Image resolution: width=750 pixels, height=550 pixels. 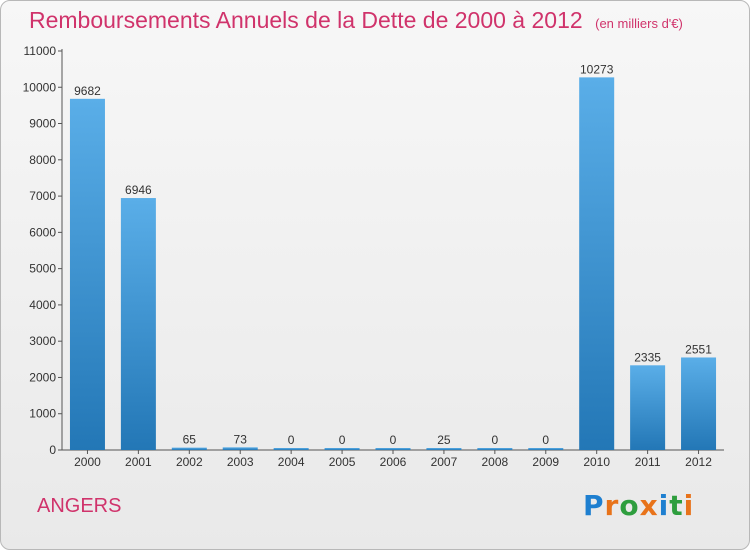 What do you see at coordinates (342, 449) in the screenshot?
I see `bar-2005` at bounding box center [342, 449].